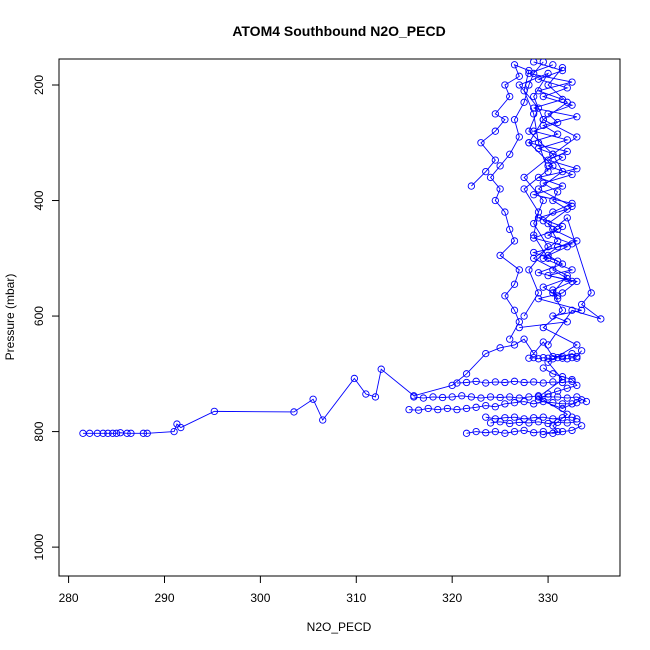  I want to click on x-axis-label: N2O_PECD, so click(339, 627).